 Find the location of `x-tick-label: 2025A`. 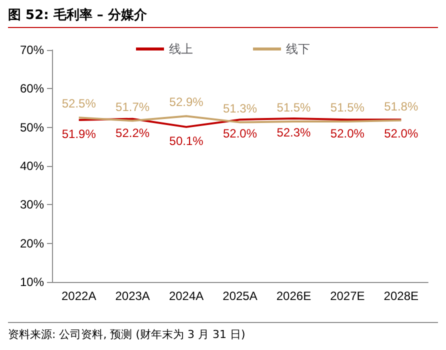

x-tick-label: 2025A is located at coordinates (240, 296).